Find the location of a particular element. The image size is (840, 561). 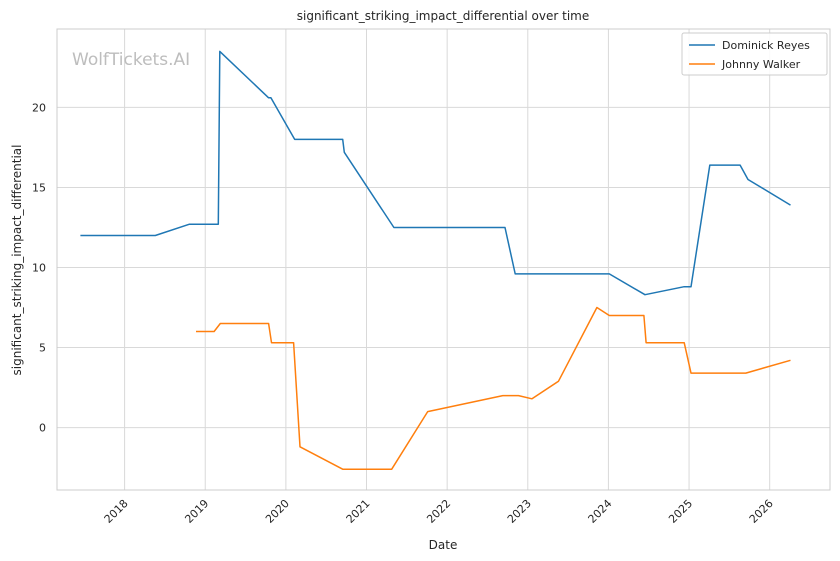

y-tick-label: 10 is located at coordinates (39, 268).